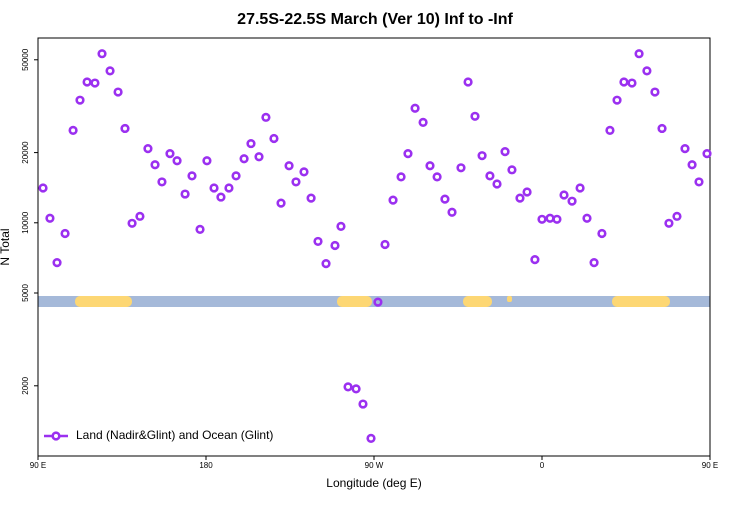  I want to click on y-tick-label: 5000, so click(25, 293).